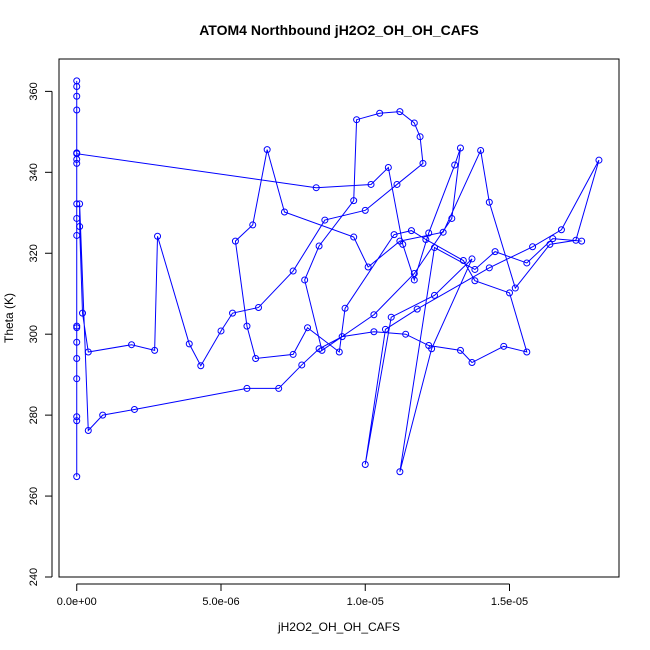  What do you see at coordinates (220, 602) in the screenshot?
I see `x-tick-label: 5.0e-06` at bounding box center [220, 602].